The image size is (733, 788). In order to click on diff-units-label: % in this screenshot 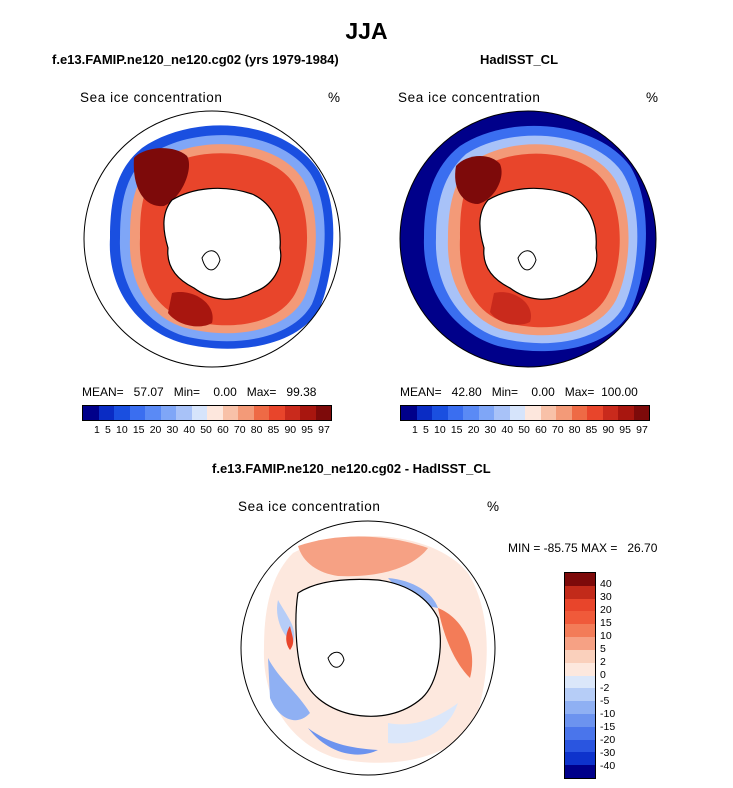, I will do `click(493, 506)`.